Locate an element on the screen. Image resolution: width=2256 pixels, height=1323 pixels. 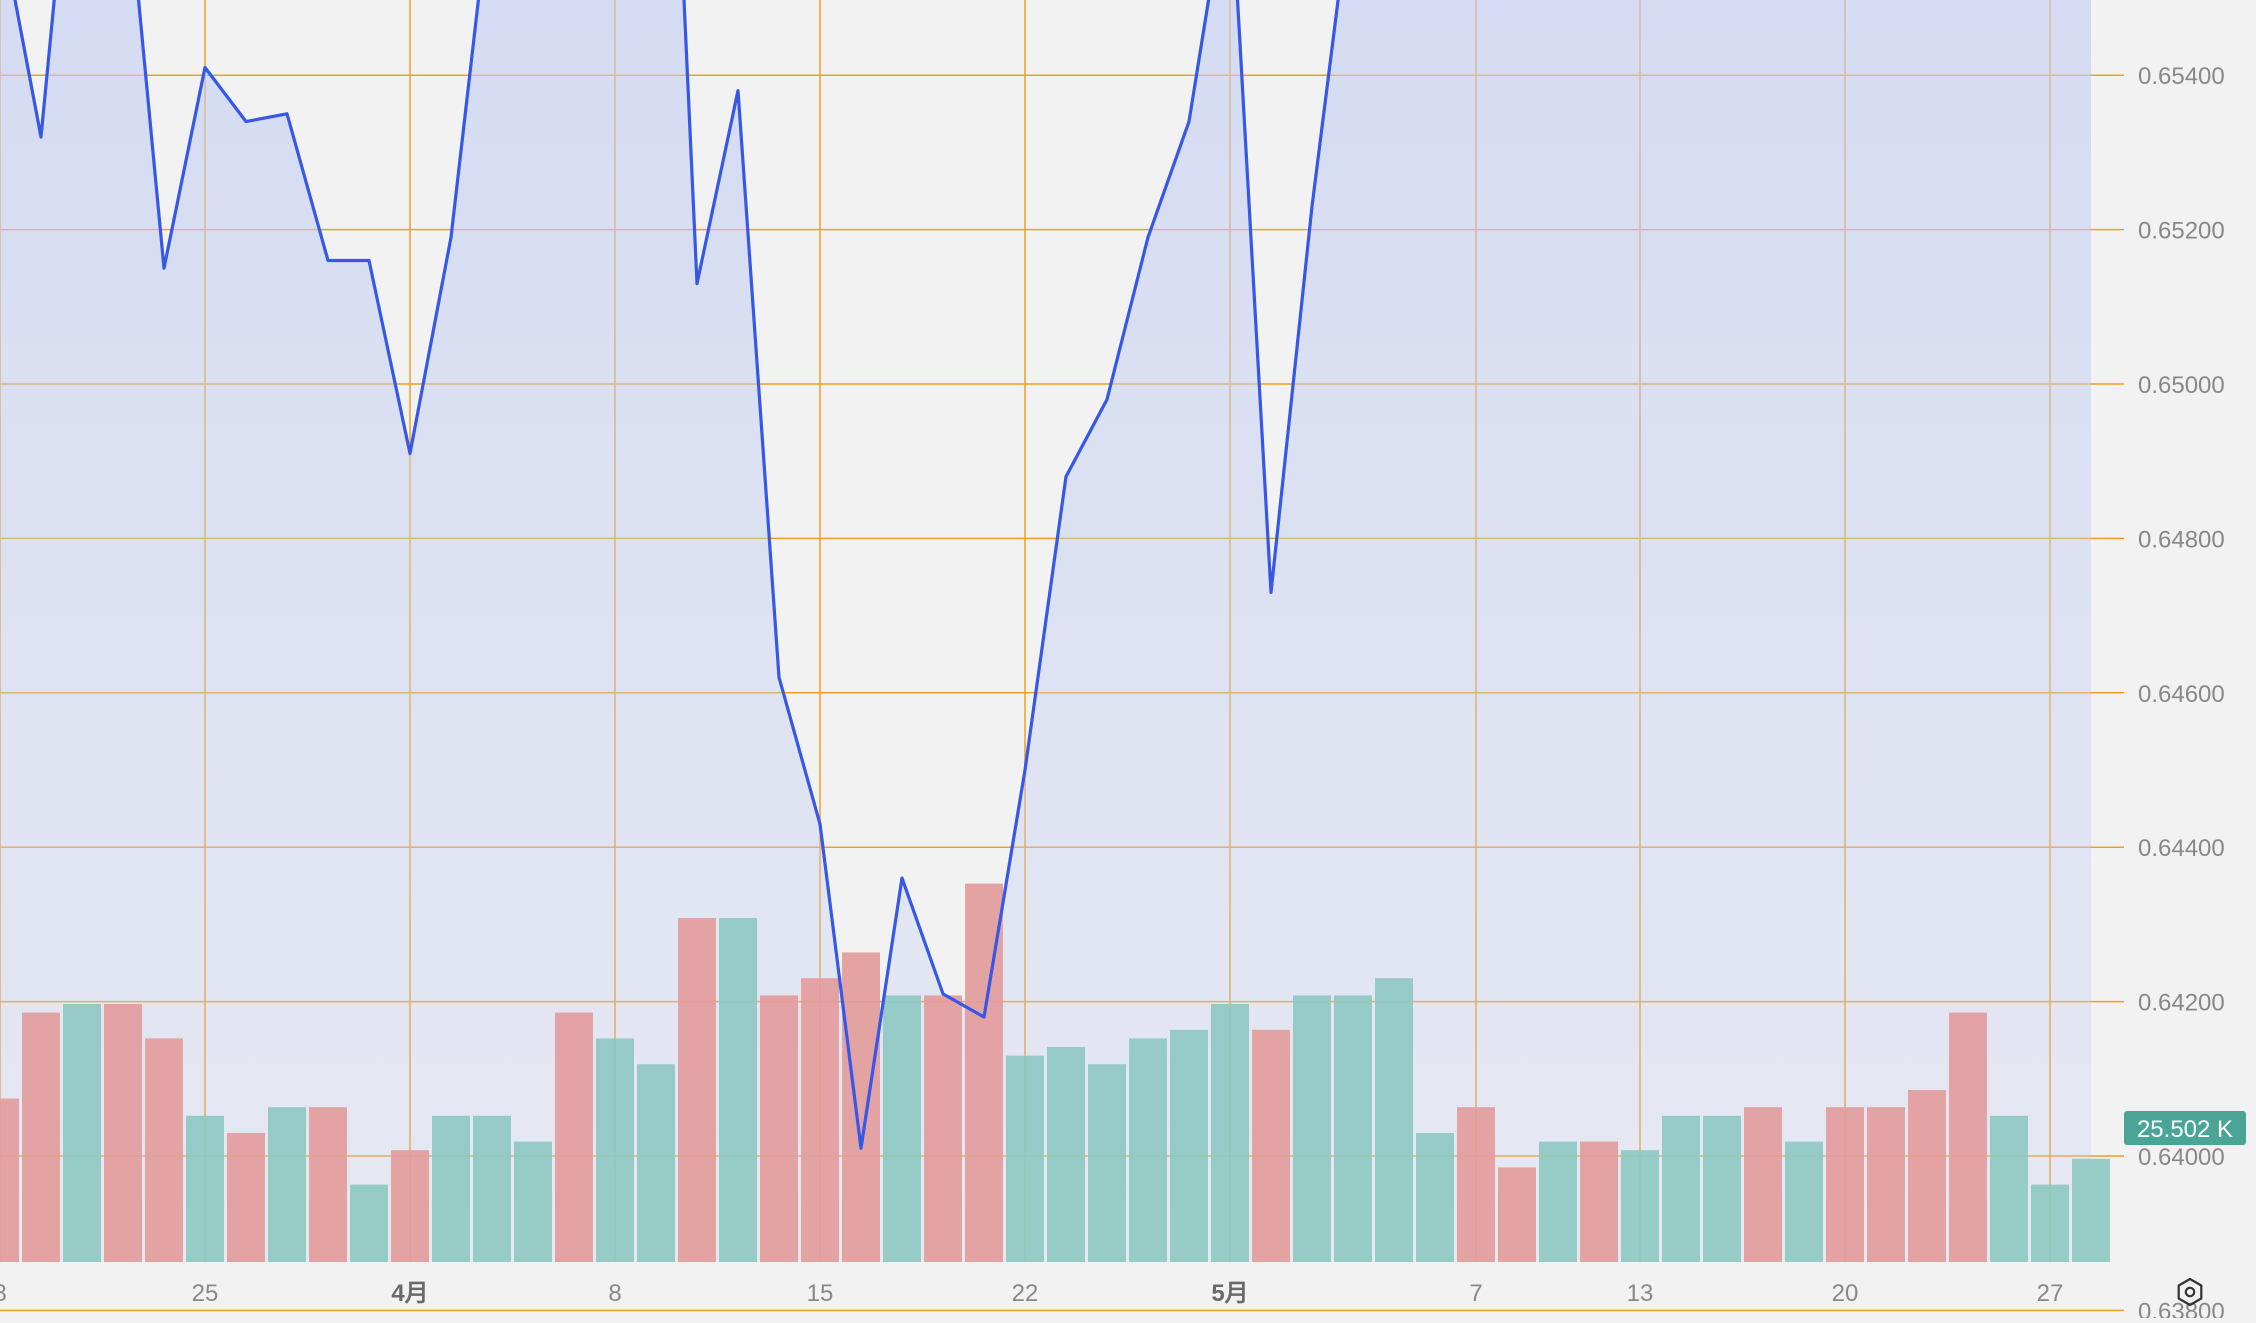
volume-badge: 25.502 K is located at coordinates (2185, 1128).